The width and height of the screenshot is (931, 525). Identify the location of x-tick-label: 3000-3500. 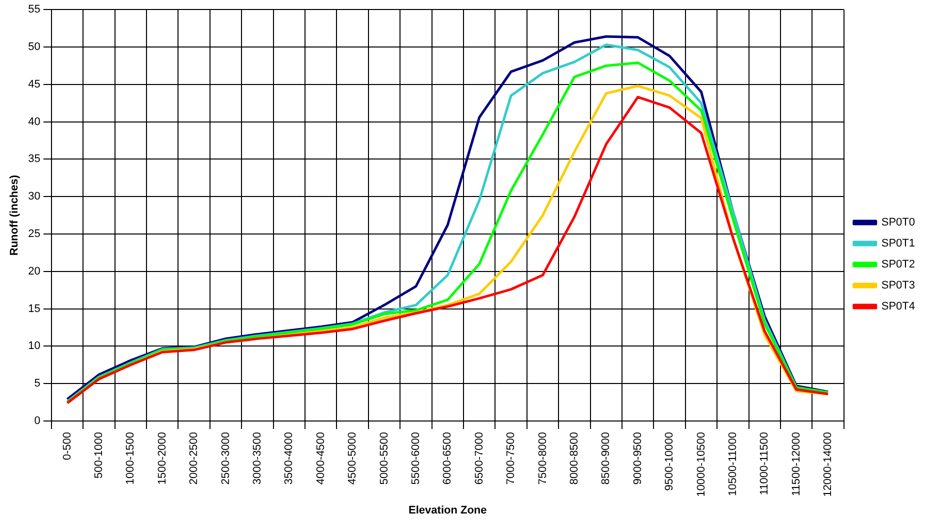
(258, 458).